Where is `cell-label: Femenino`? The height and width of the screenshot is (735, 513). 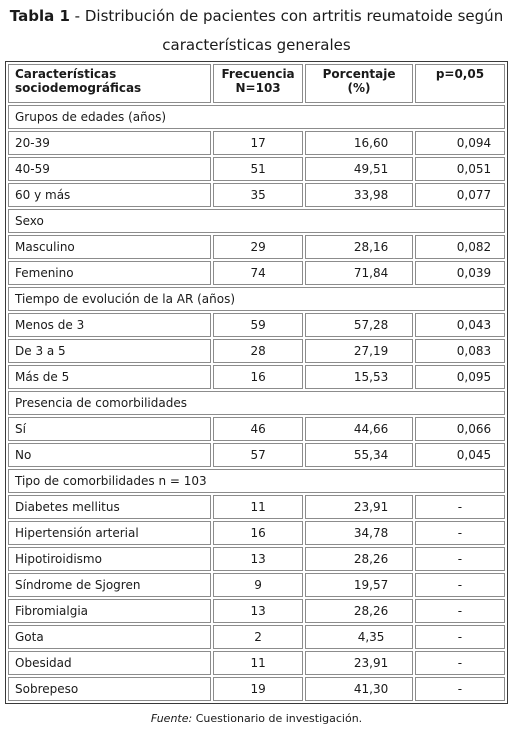
cell-label: Femenino is located at coordinates (109, 273).